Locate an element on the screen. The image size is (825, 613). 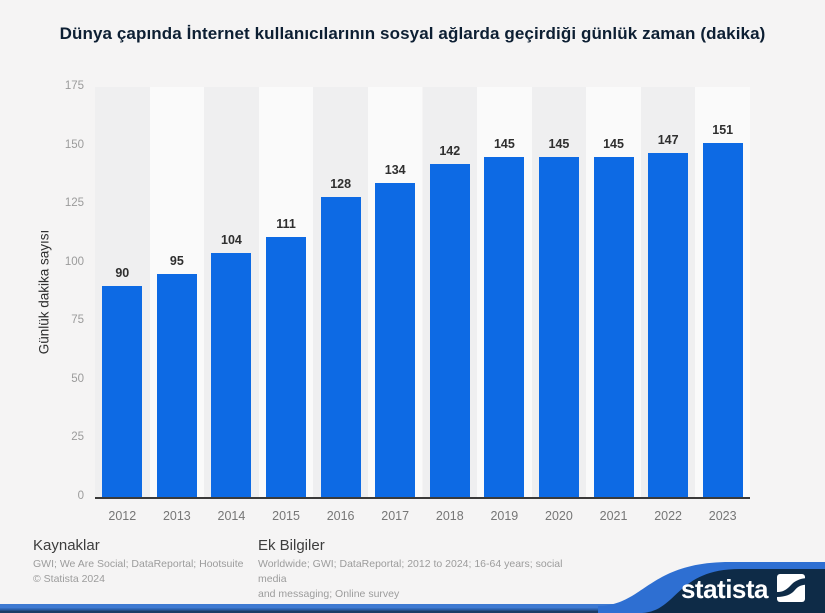
bar-column: 111 is located at coordinates (286, 292).